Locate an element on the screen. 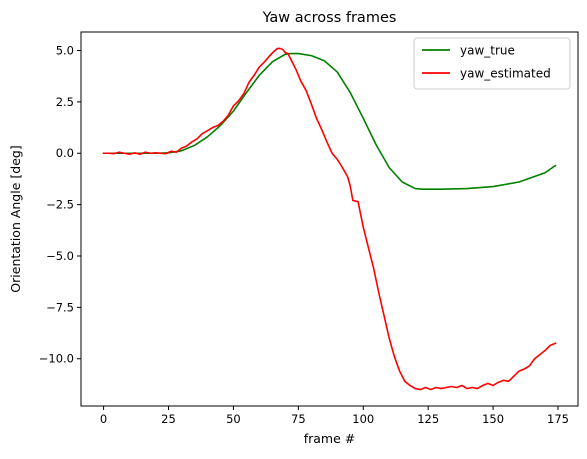 This screenshot has width=587, height=459. y-tick-label: −2.5 is located at coordinates (60, 205).